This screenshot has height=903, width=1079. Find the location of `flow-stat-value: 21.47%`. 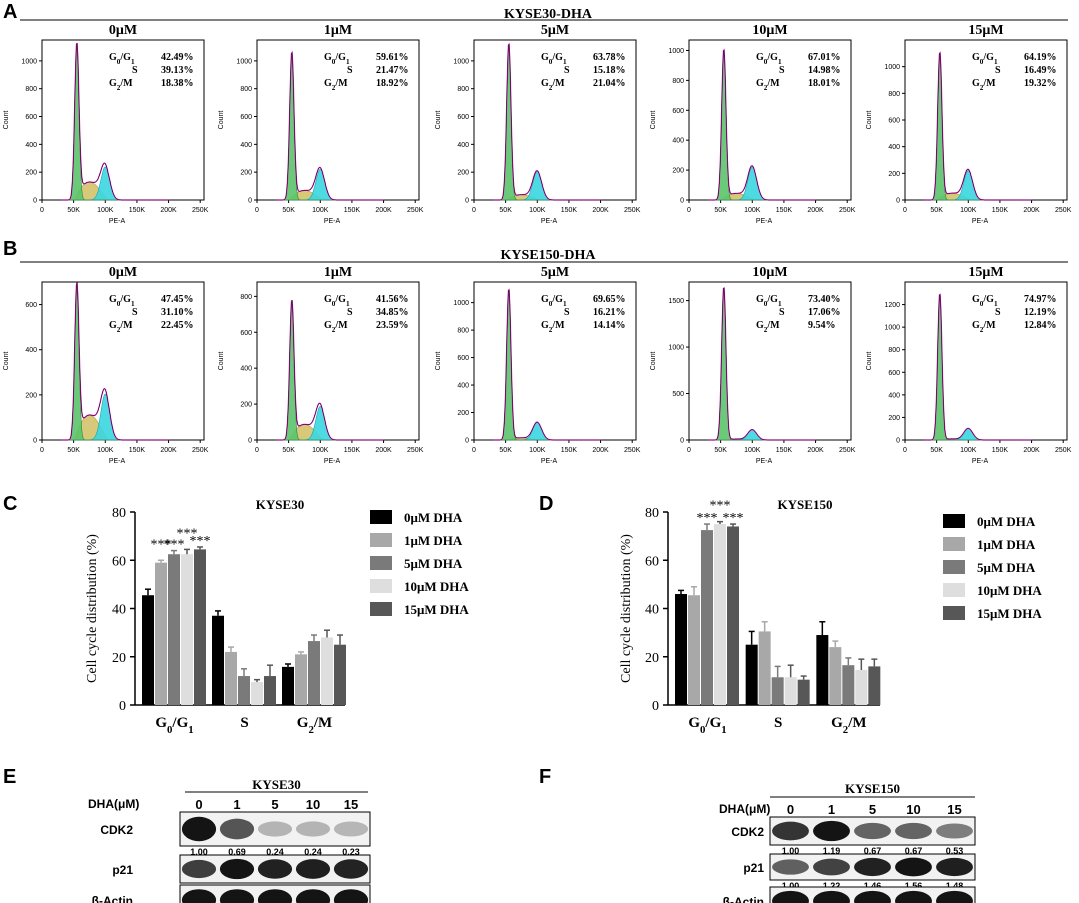

flow-stat-value: 21.47% is located at coordinates (392, 70).